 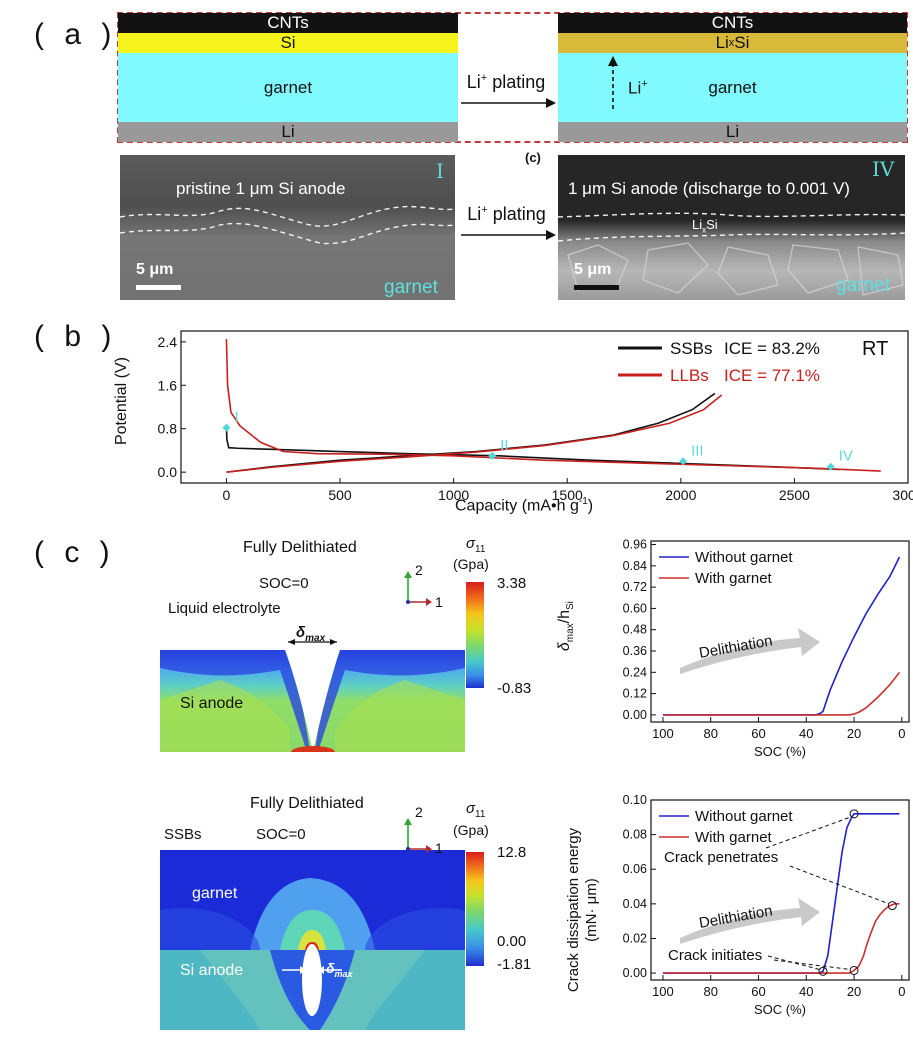 I want to click on x-tick-label: 60, so click(x=758, y=991).